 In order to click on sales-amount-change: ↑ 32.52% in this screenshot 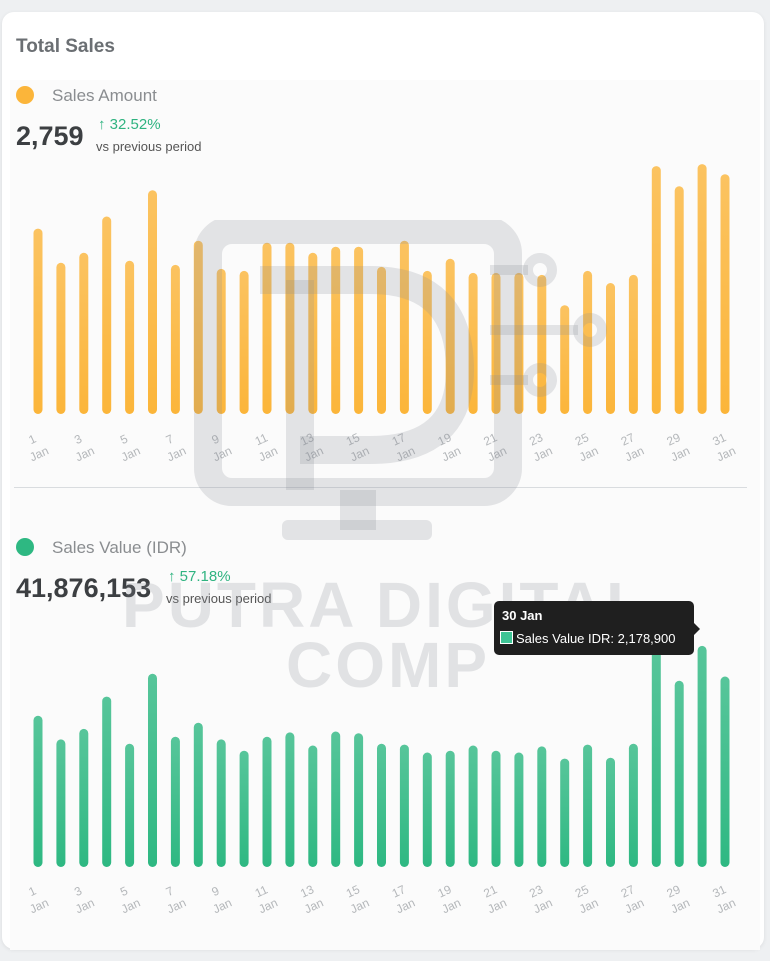, I will do `click(129, 124)`.